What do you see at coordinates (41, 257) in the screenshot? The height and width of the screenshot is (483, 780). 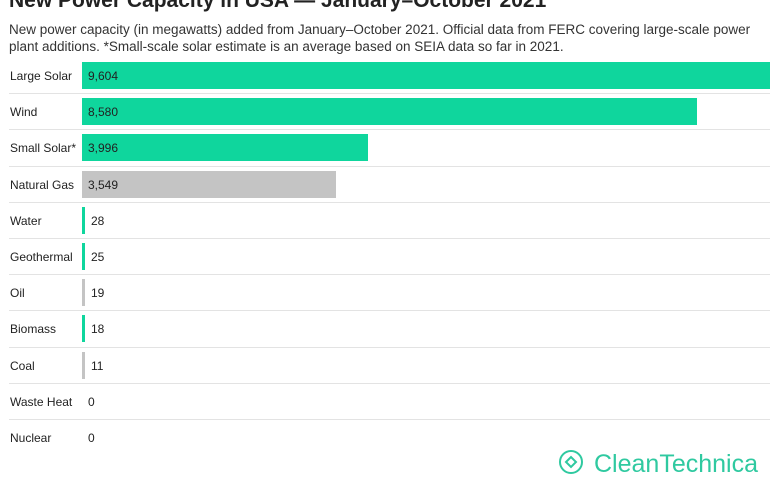 I see `category-label: Geothermal` at bounding box center [41, 257].